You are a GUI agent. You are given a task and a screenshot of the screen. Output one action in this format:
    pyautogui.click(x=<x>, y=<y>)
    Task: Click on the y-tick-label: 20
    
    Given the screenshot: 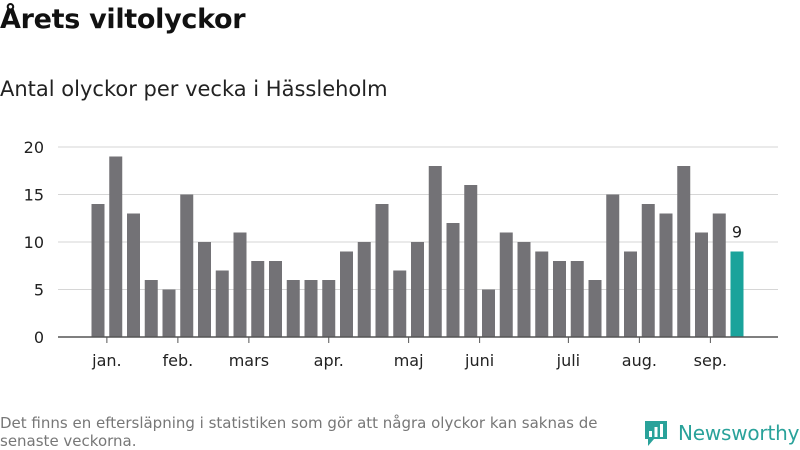 What is the action you would take?
    pyautogui.click(x=34, y=147)
    